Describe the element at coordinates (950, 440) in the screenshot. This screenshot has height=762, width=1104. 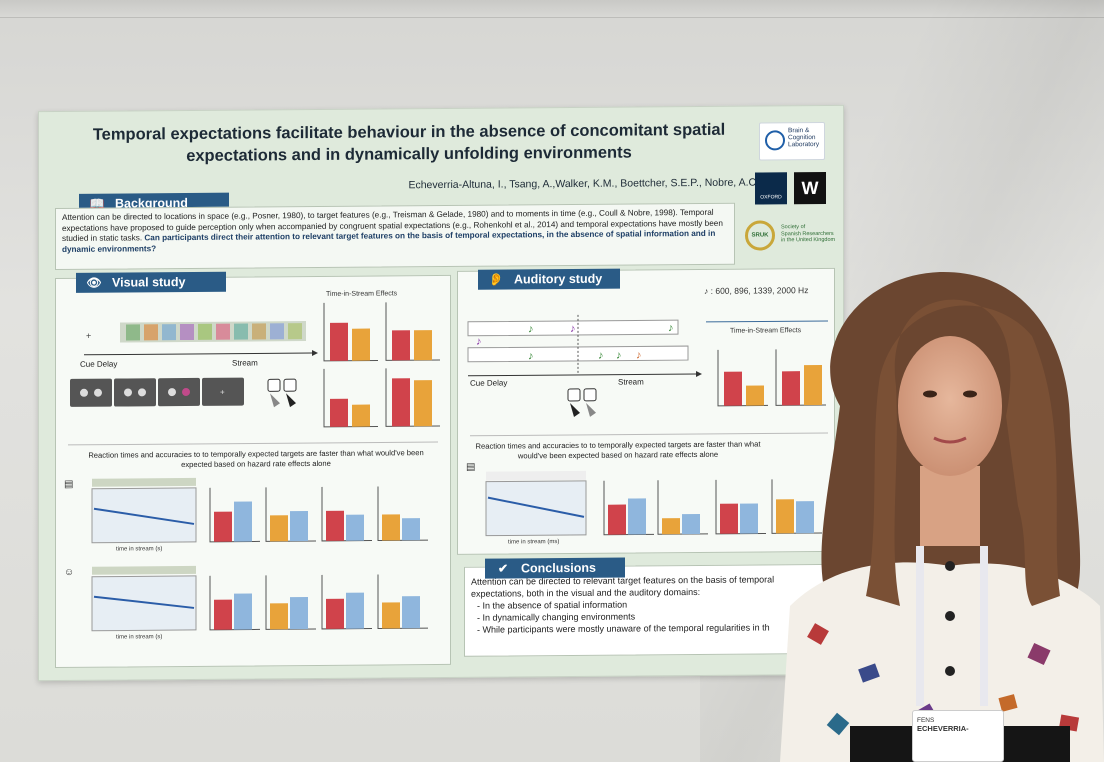
I see `mouth` at that location.